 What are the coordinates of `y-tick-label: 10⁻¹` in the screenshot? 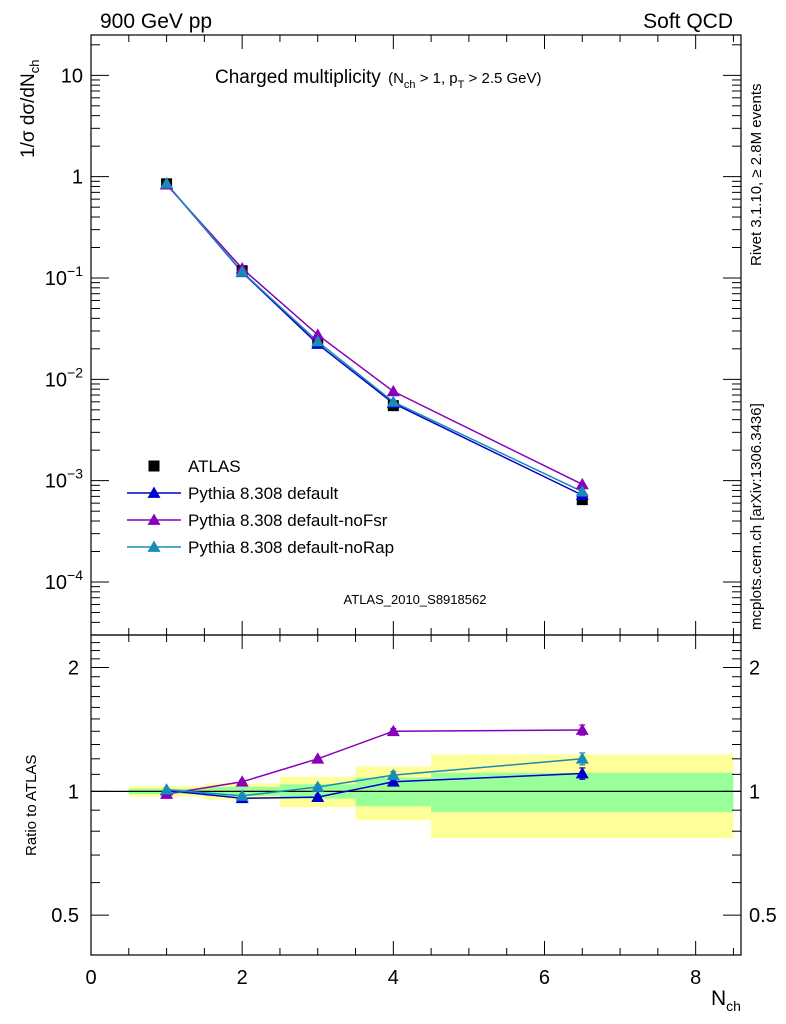 It's located at (64, 276).